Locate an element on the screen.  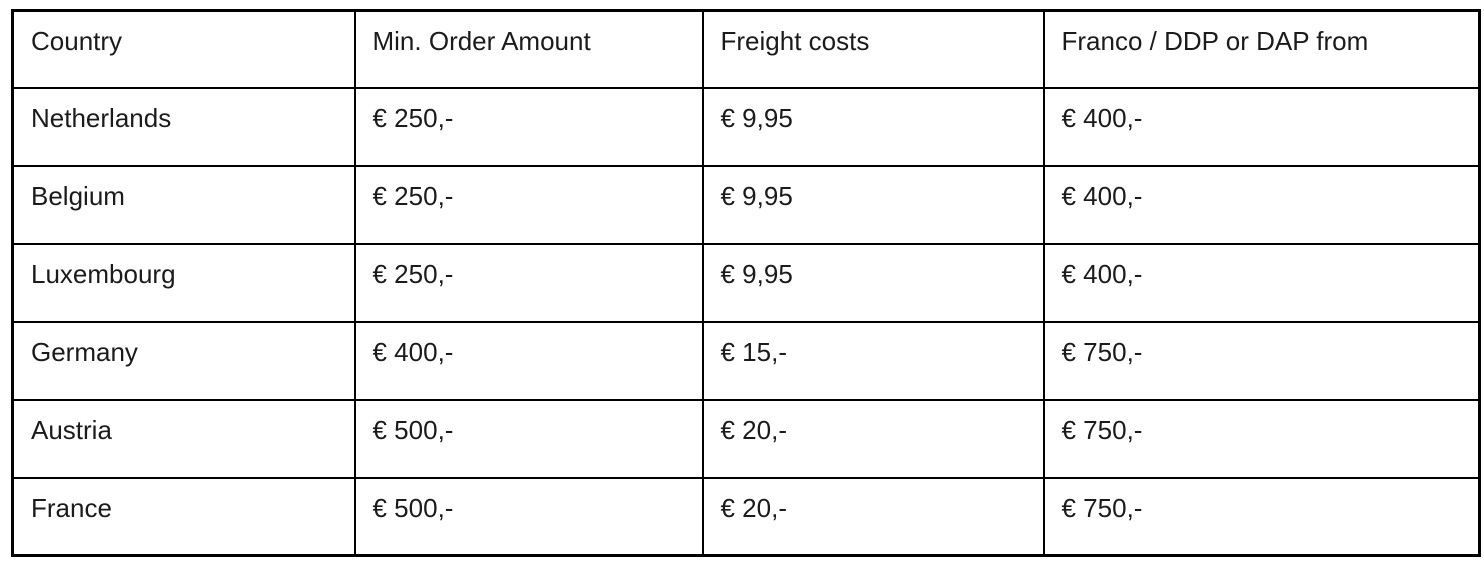
table-row-germany: Germany € 400,- € 15,- € 750,- is located at coordinates (746, 360).